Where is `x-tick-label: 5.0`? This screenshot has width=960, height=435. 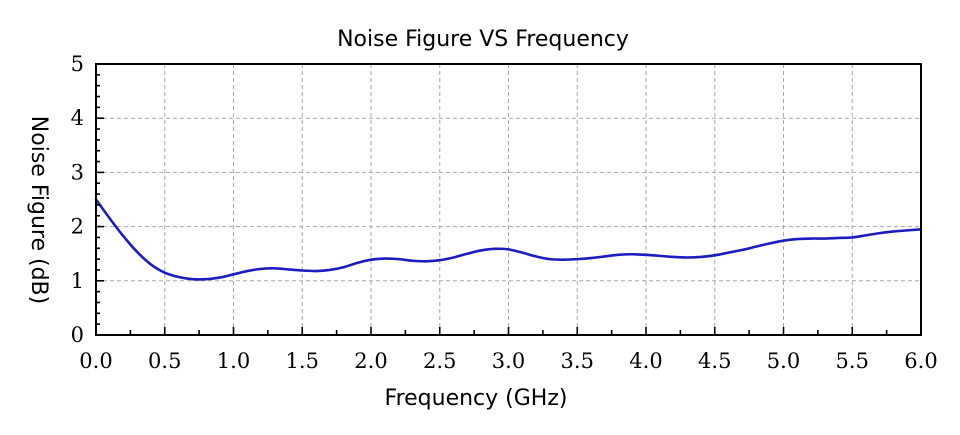 x-tick-label: 5.0 is located at coordinates (783, 361).